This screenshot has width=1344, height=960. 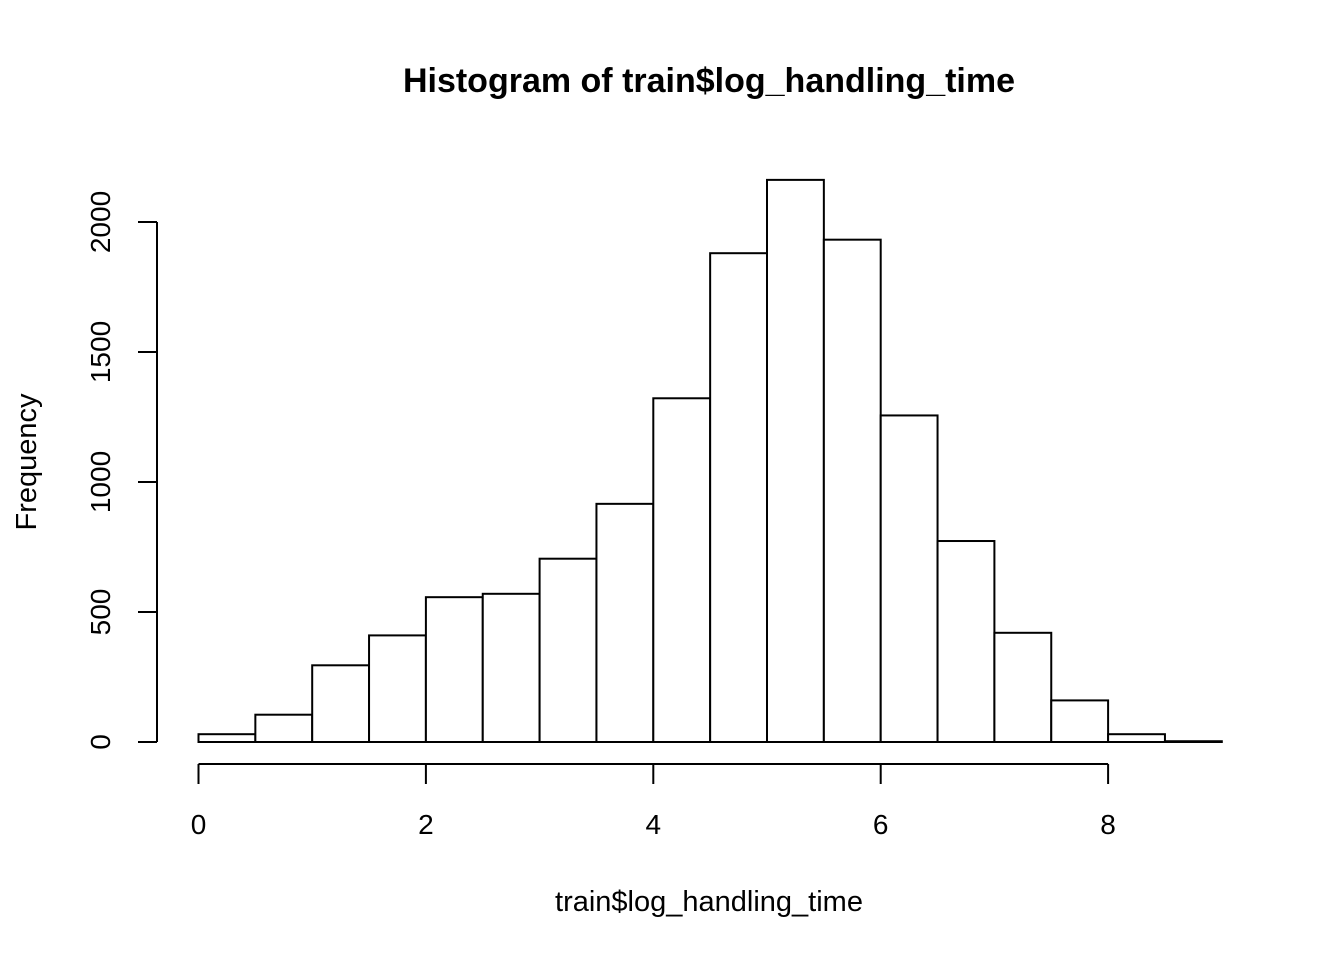 I want to click on x-axis-label: train$log_handling_time, so click(x=709, y=902).